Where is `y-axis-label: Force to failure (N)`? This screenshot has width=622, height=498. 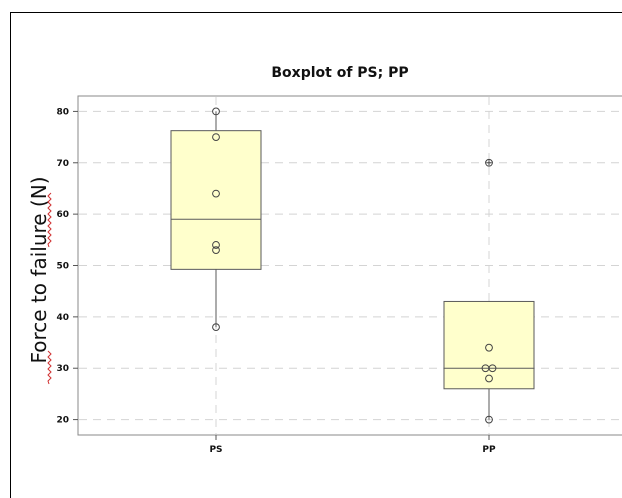
y-axis-label: Force to failure (N) is located at coordinates (39, 269).